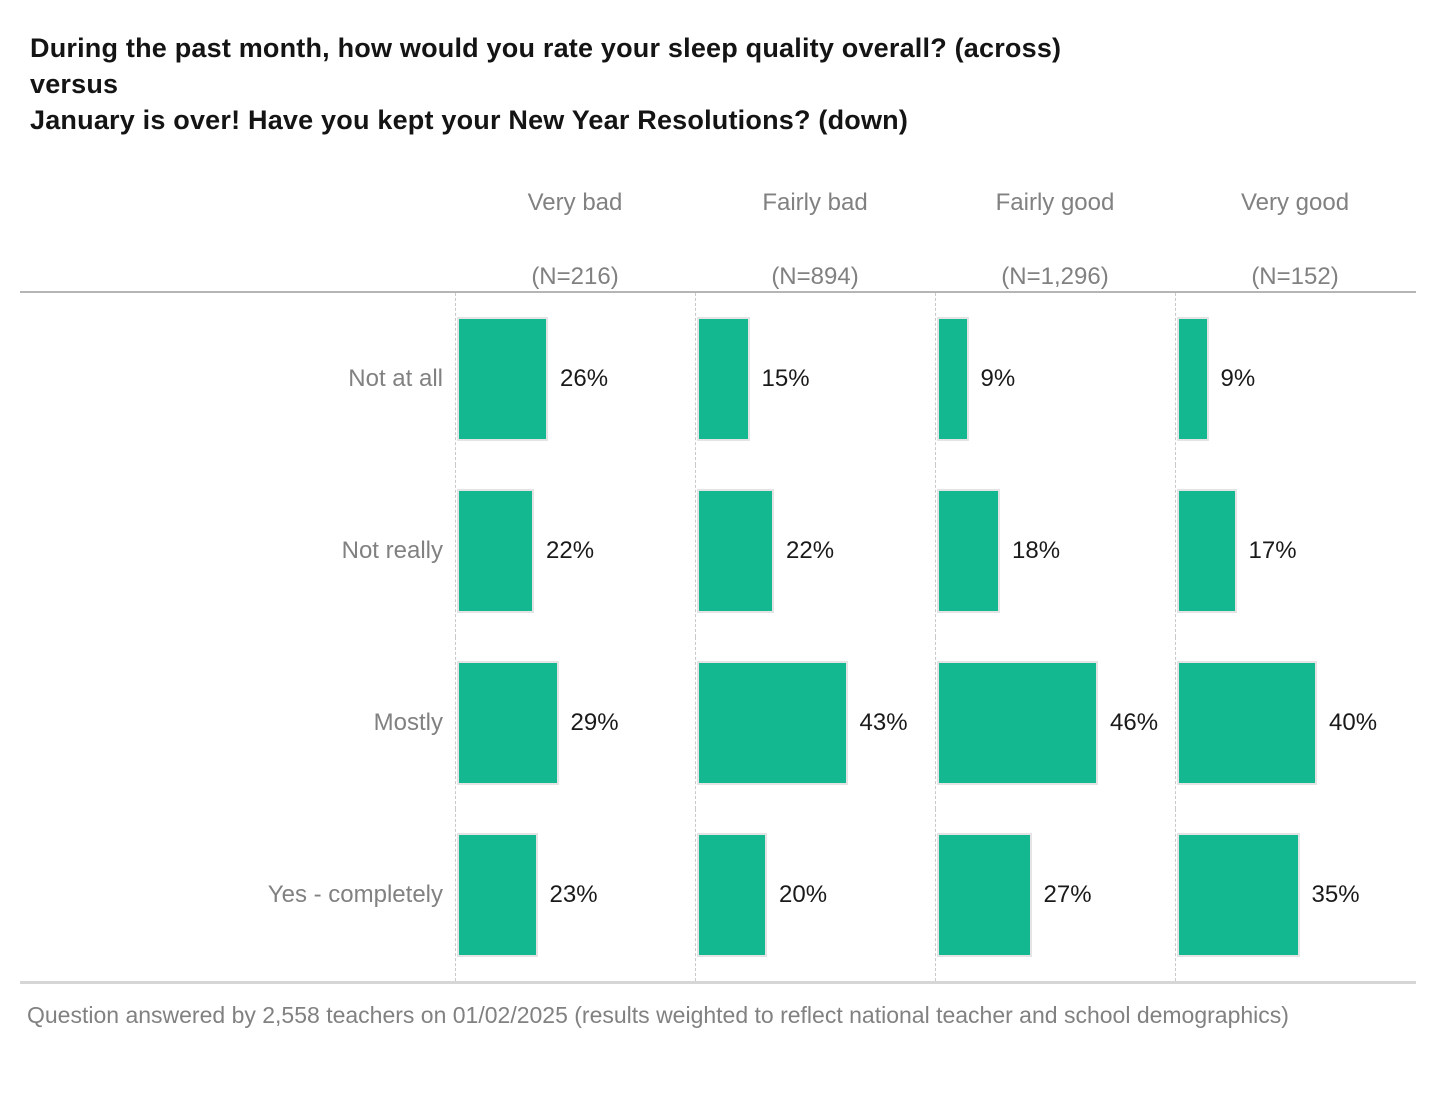 Image resolution: width=1440 pixels, height=1110 pixels. What do you see at coordinates (1295, 202) in the screenshot?
I see `column-label: Very good` at bounding box center [1295, 202].